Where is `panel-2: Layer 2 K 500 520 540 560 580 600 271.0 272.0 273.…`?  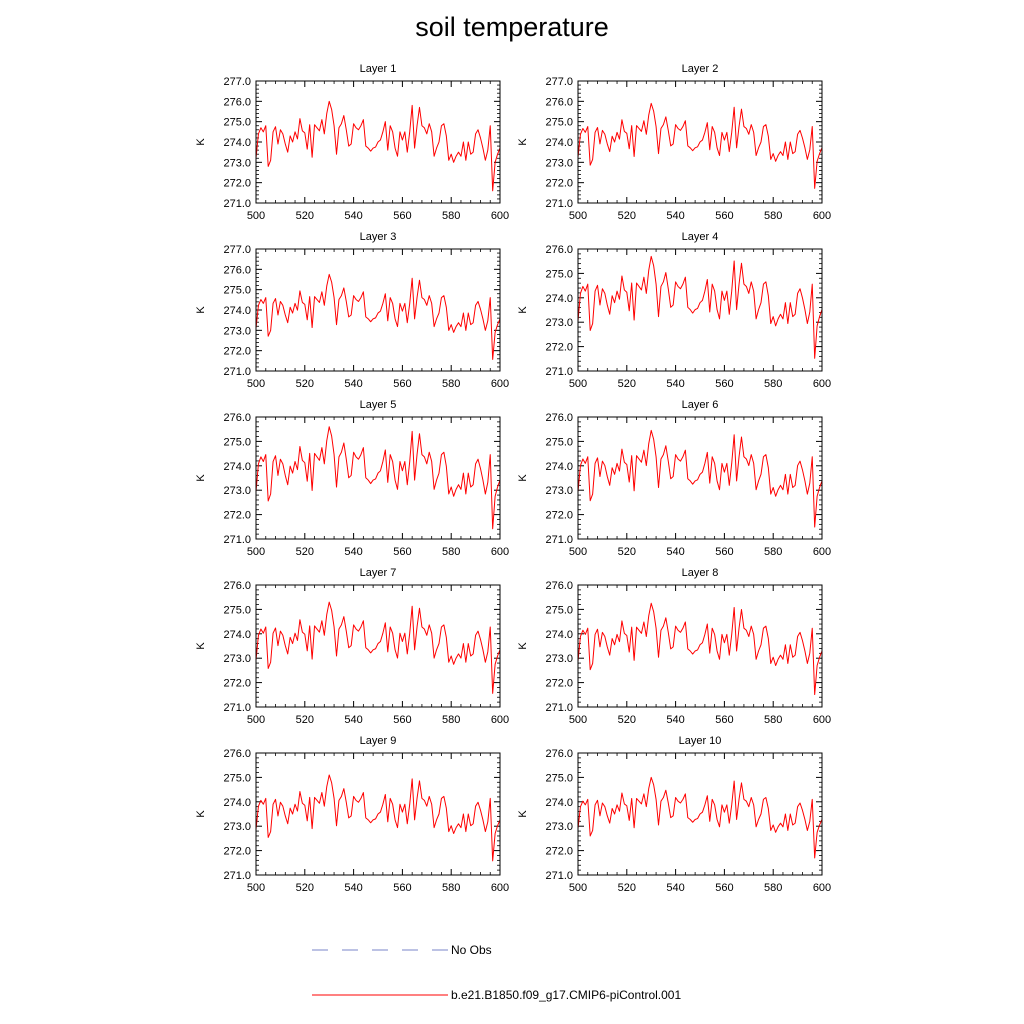
panel-2: Layer 2 K 500 520 540 560 580 600 271.0 272.0 273.… is located at coordinates (674, 142).